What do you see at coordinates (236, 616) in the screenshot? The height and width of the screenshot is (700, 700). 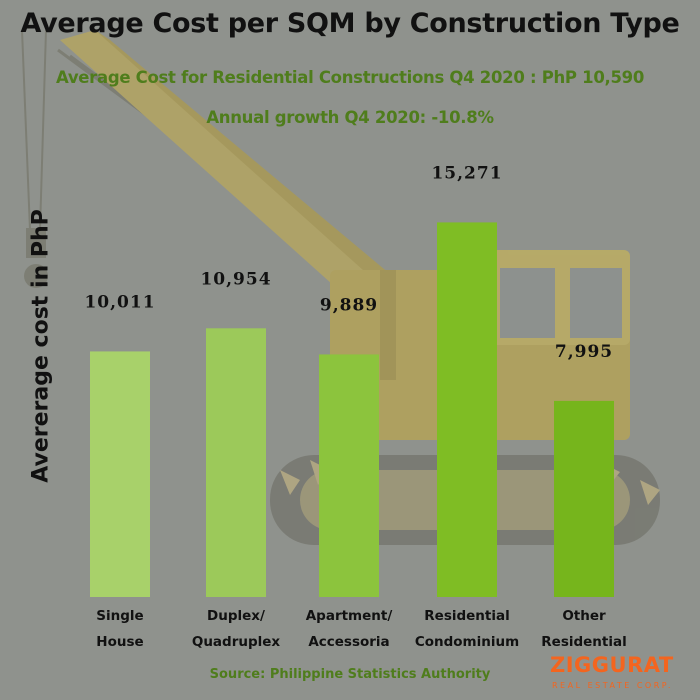 I see `category-label-1-line-0: Duplex/` at bounding box center [236, 616].